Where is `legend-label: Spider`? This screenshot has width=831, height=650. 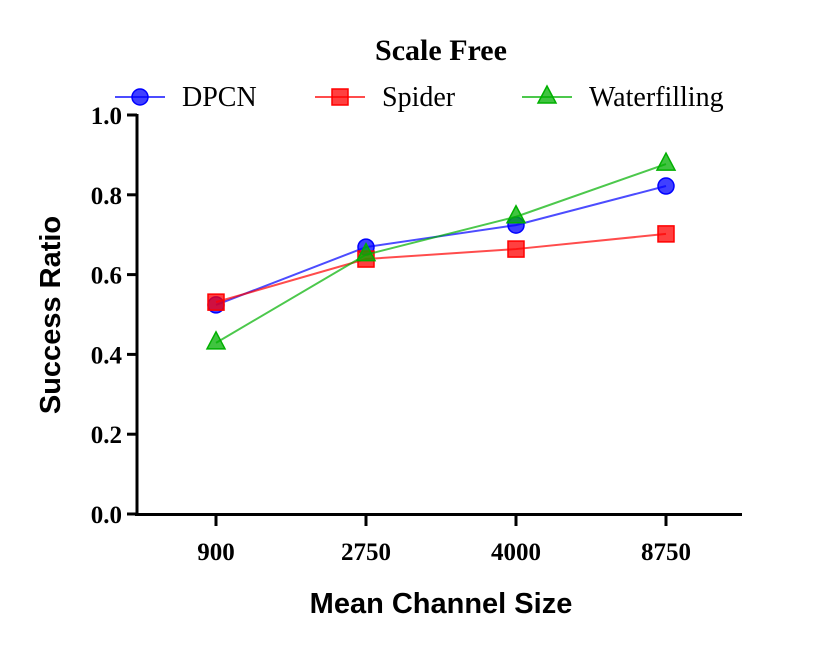
legend-label: Spider is located at coordinates (419, 97).